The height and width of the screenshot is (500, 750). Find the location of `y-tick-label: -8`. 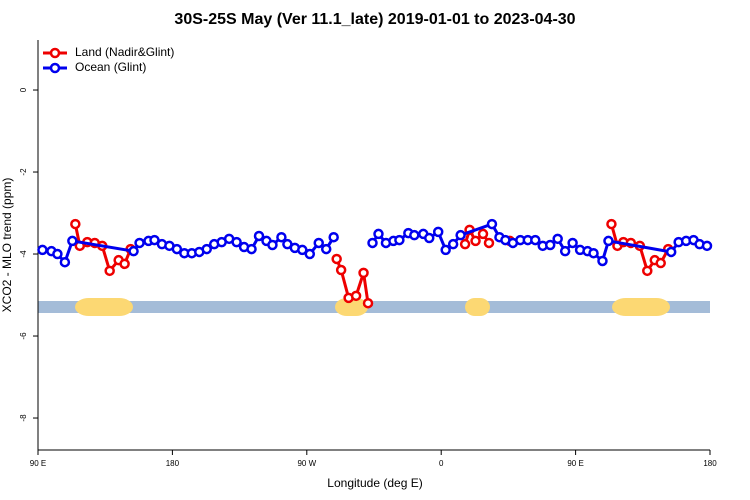

y-tick-label: -8 is located at coordinates (23, 418).